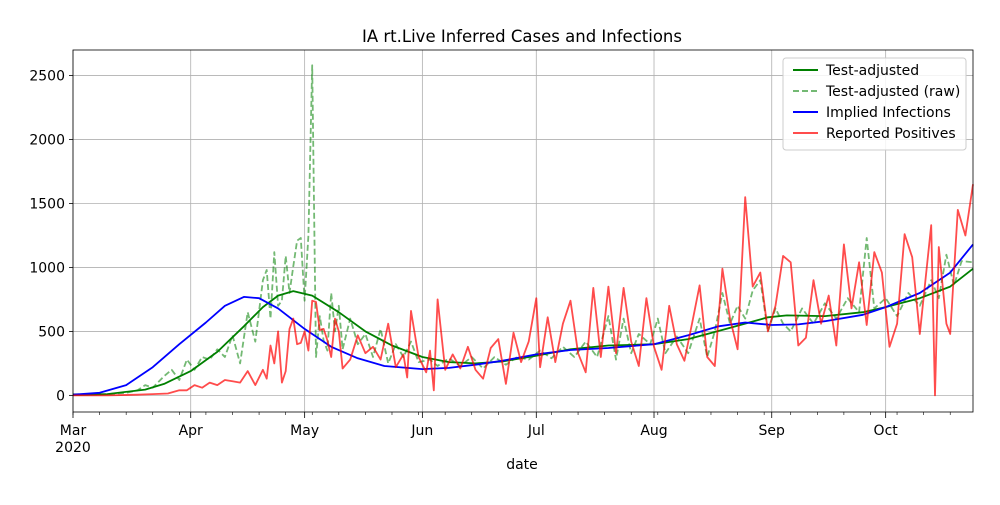 The image size is (1000, 505). I want to click on legend-box, so click(874, 104).